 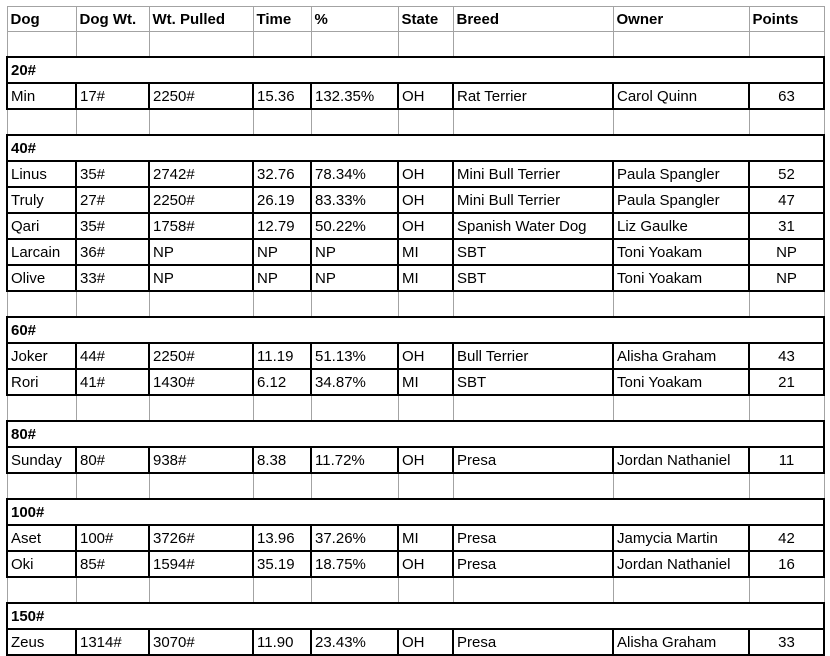 I want to click on cell-dog_wt: 17#, so click(x=112, y=96).